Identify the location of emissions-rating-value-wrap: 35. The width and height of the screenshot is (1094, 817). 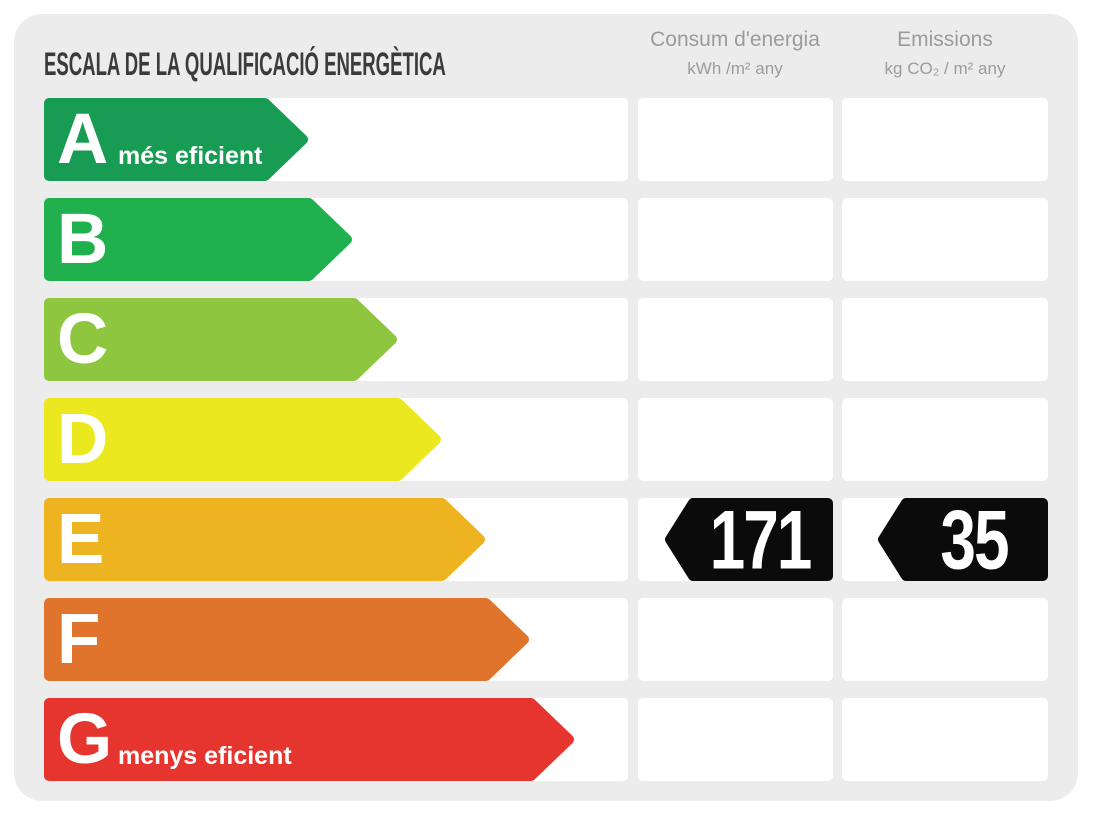
(974, 539).